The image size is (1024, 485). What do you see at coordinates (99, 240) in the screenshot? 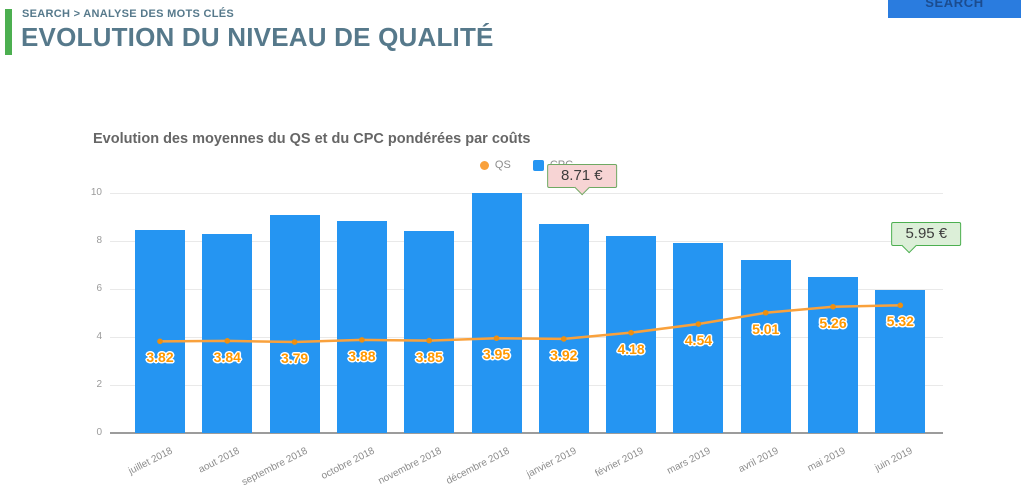
I see `y-axis-tick-label: 8` at bounding box center [99, 240].